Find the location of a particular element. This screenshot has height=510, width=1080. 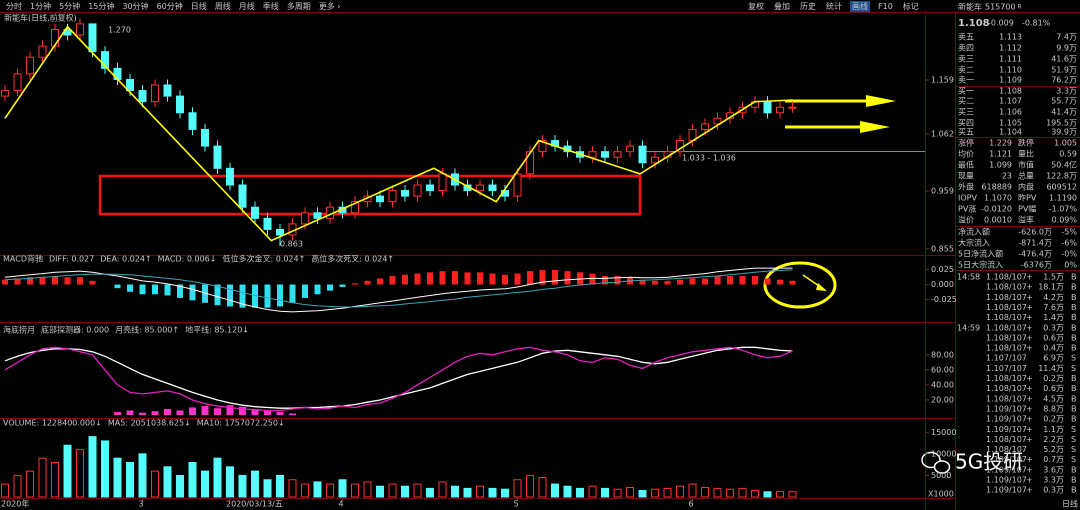

stat-label: PV涨 is located at coordinates (967, 209).